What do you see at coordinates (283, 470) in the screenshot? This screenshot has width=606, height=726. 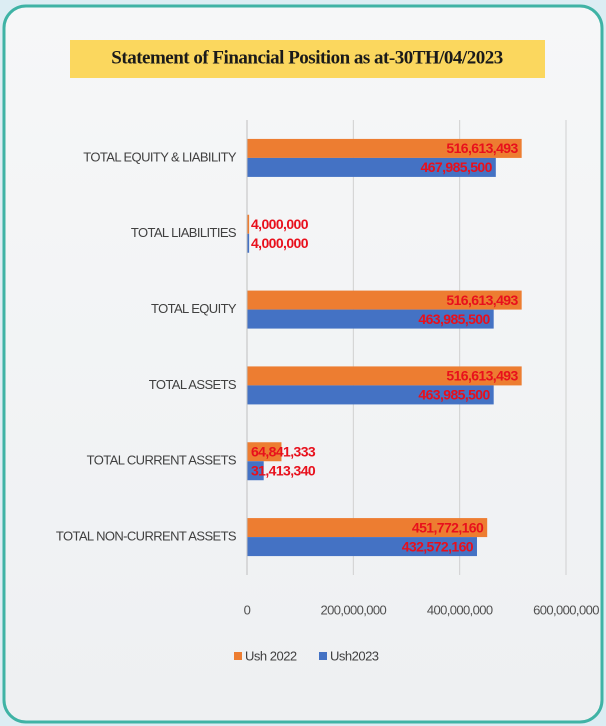 I see `value-label: 31,413,340` at bounding box center [283, 470].